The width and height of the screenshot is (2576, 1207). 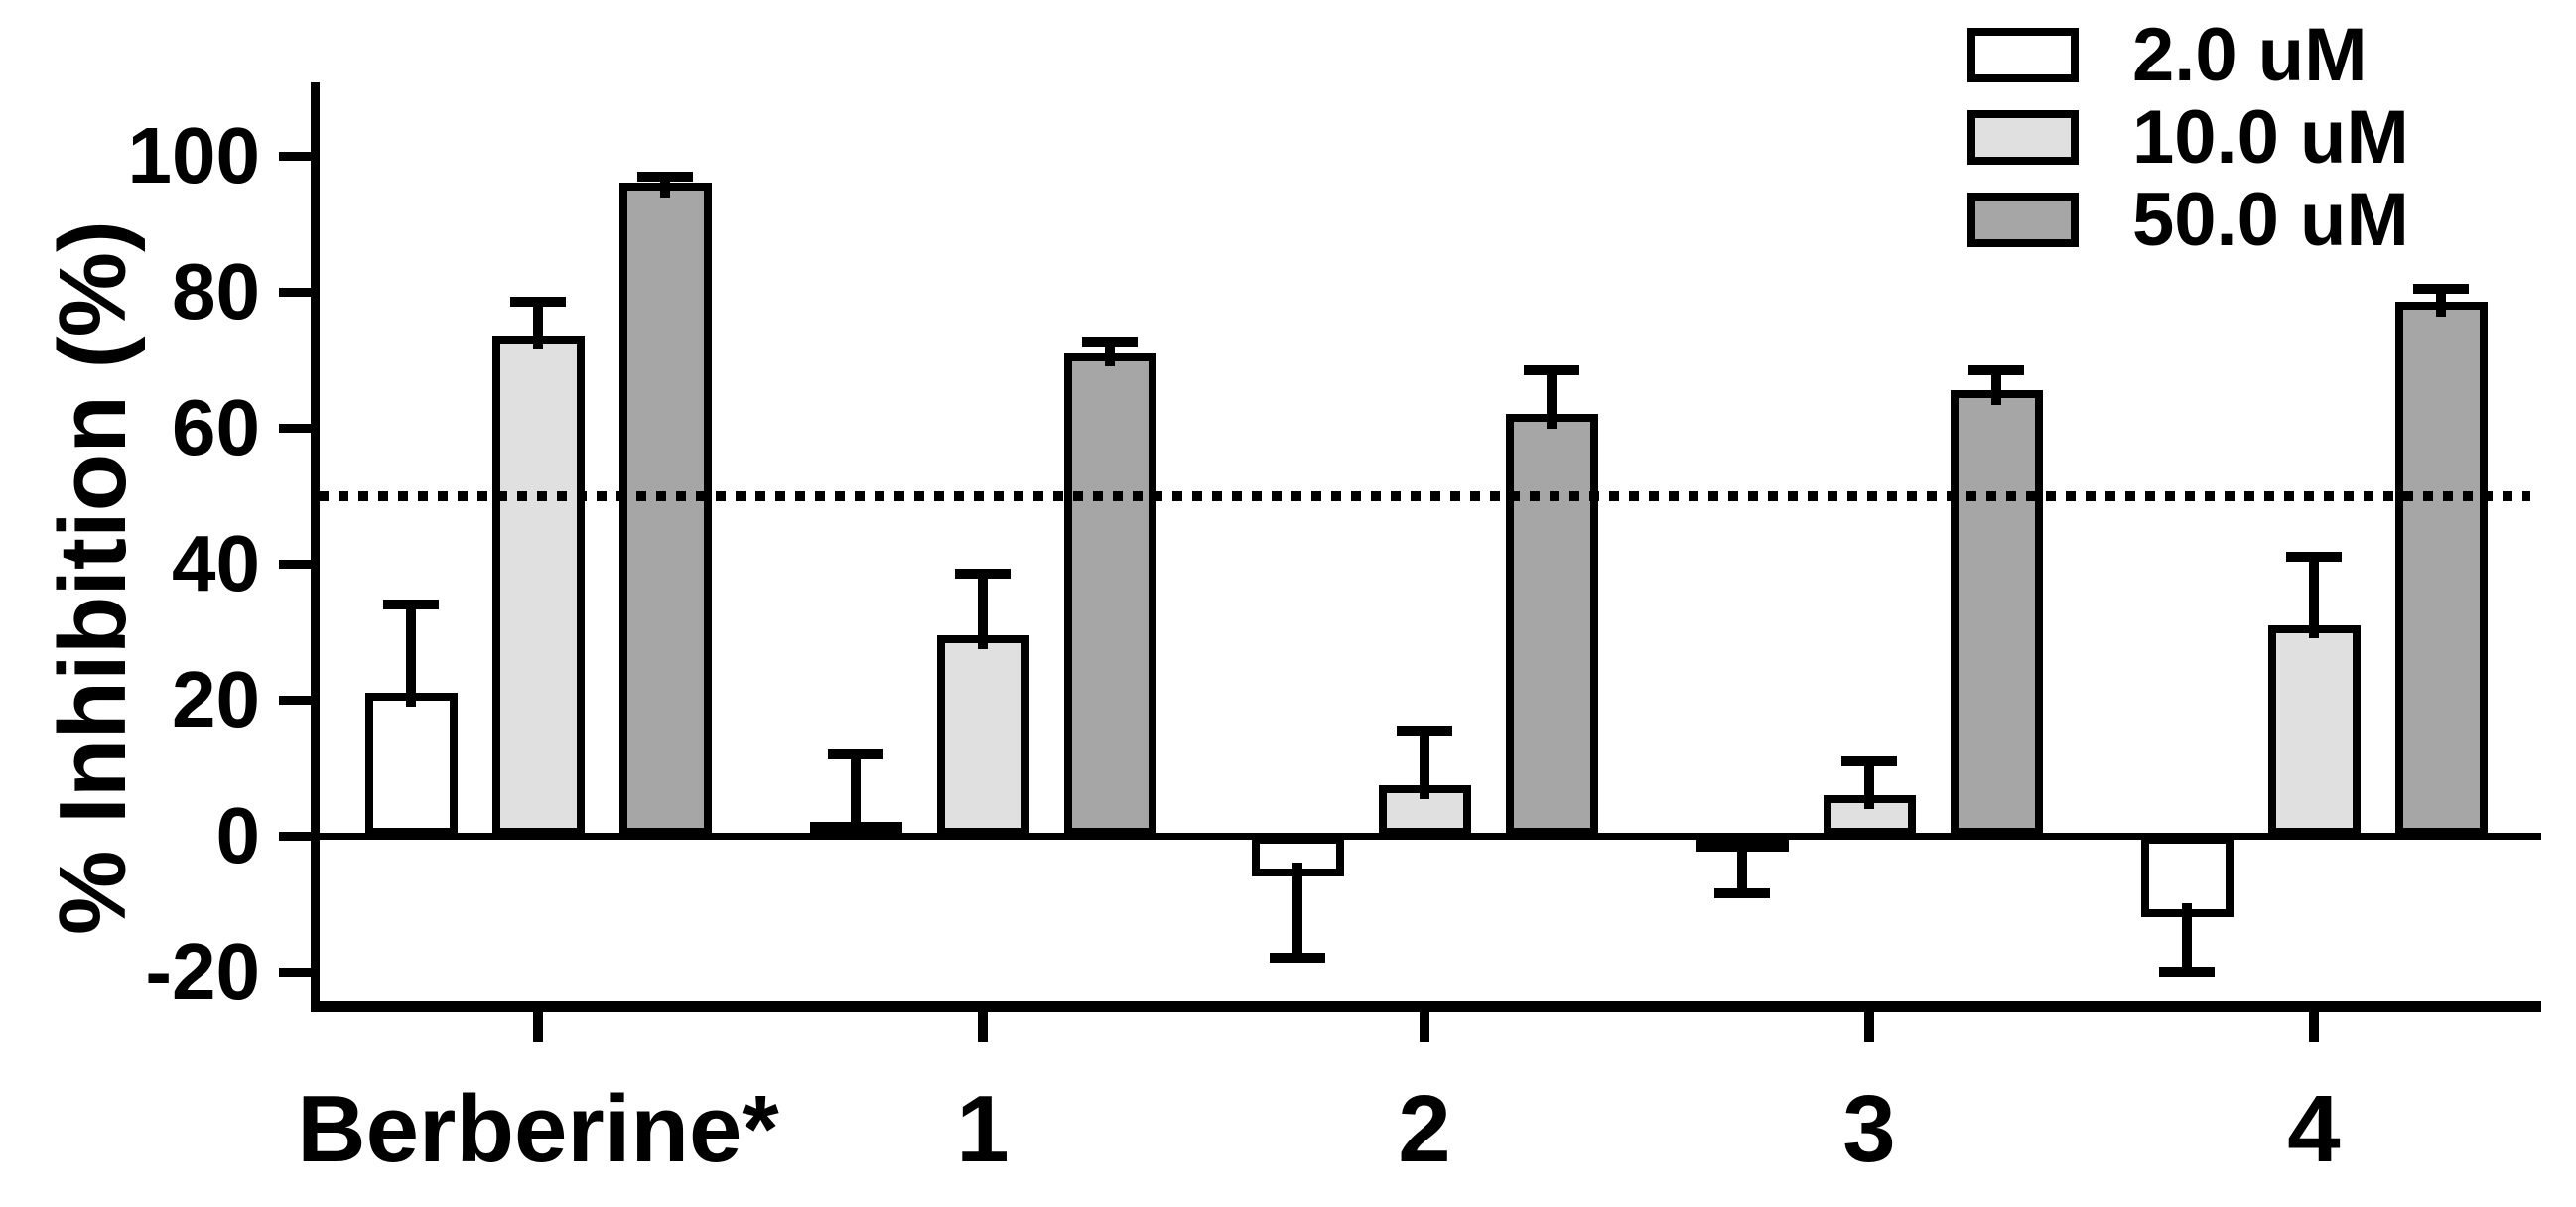 What do you see at coordinates (2250, 55) in the screenshot?
I see `legend-label-20uM: 2.0 uM` at bounding box center [2250, 55].